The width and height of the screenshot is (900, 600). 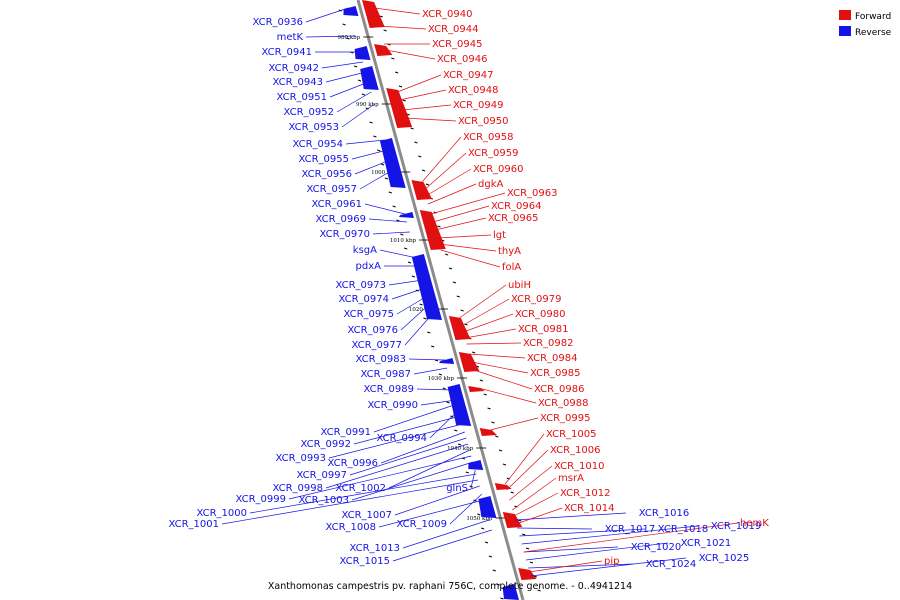 I want to click on forward-label-xcr-1006: XCR_1006, so click(x=575, y=450).